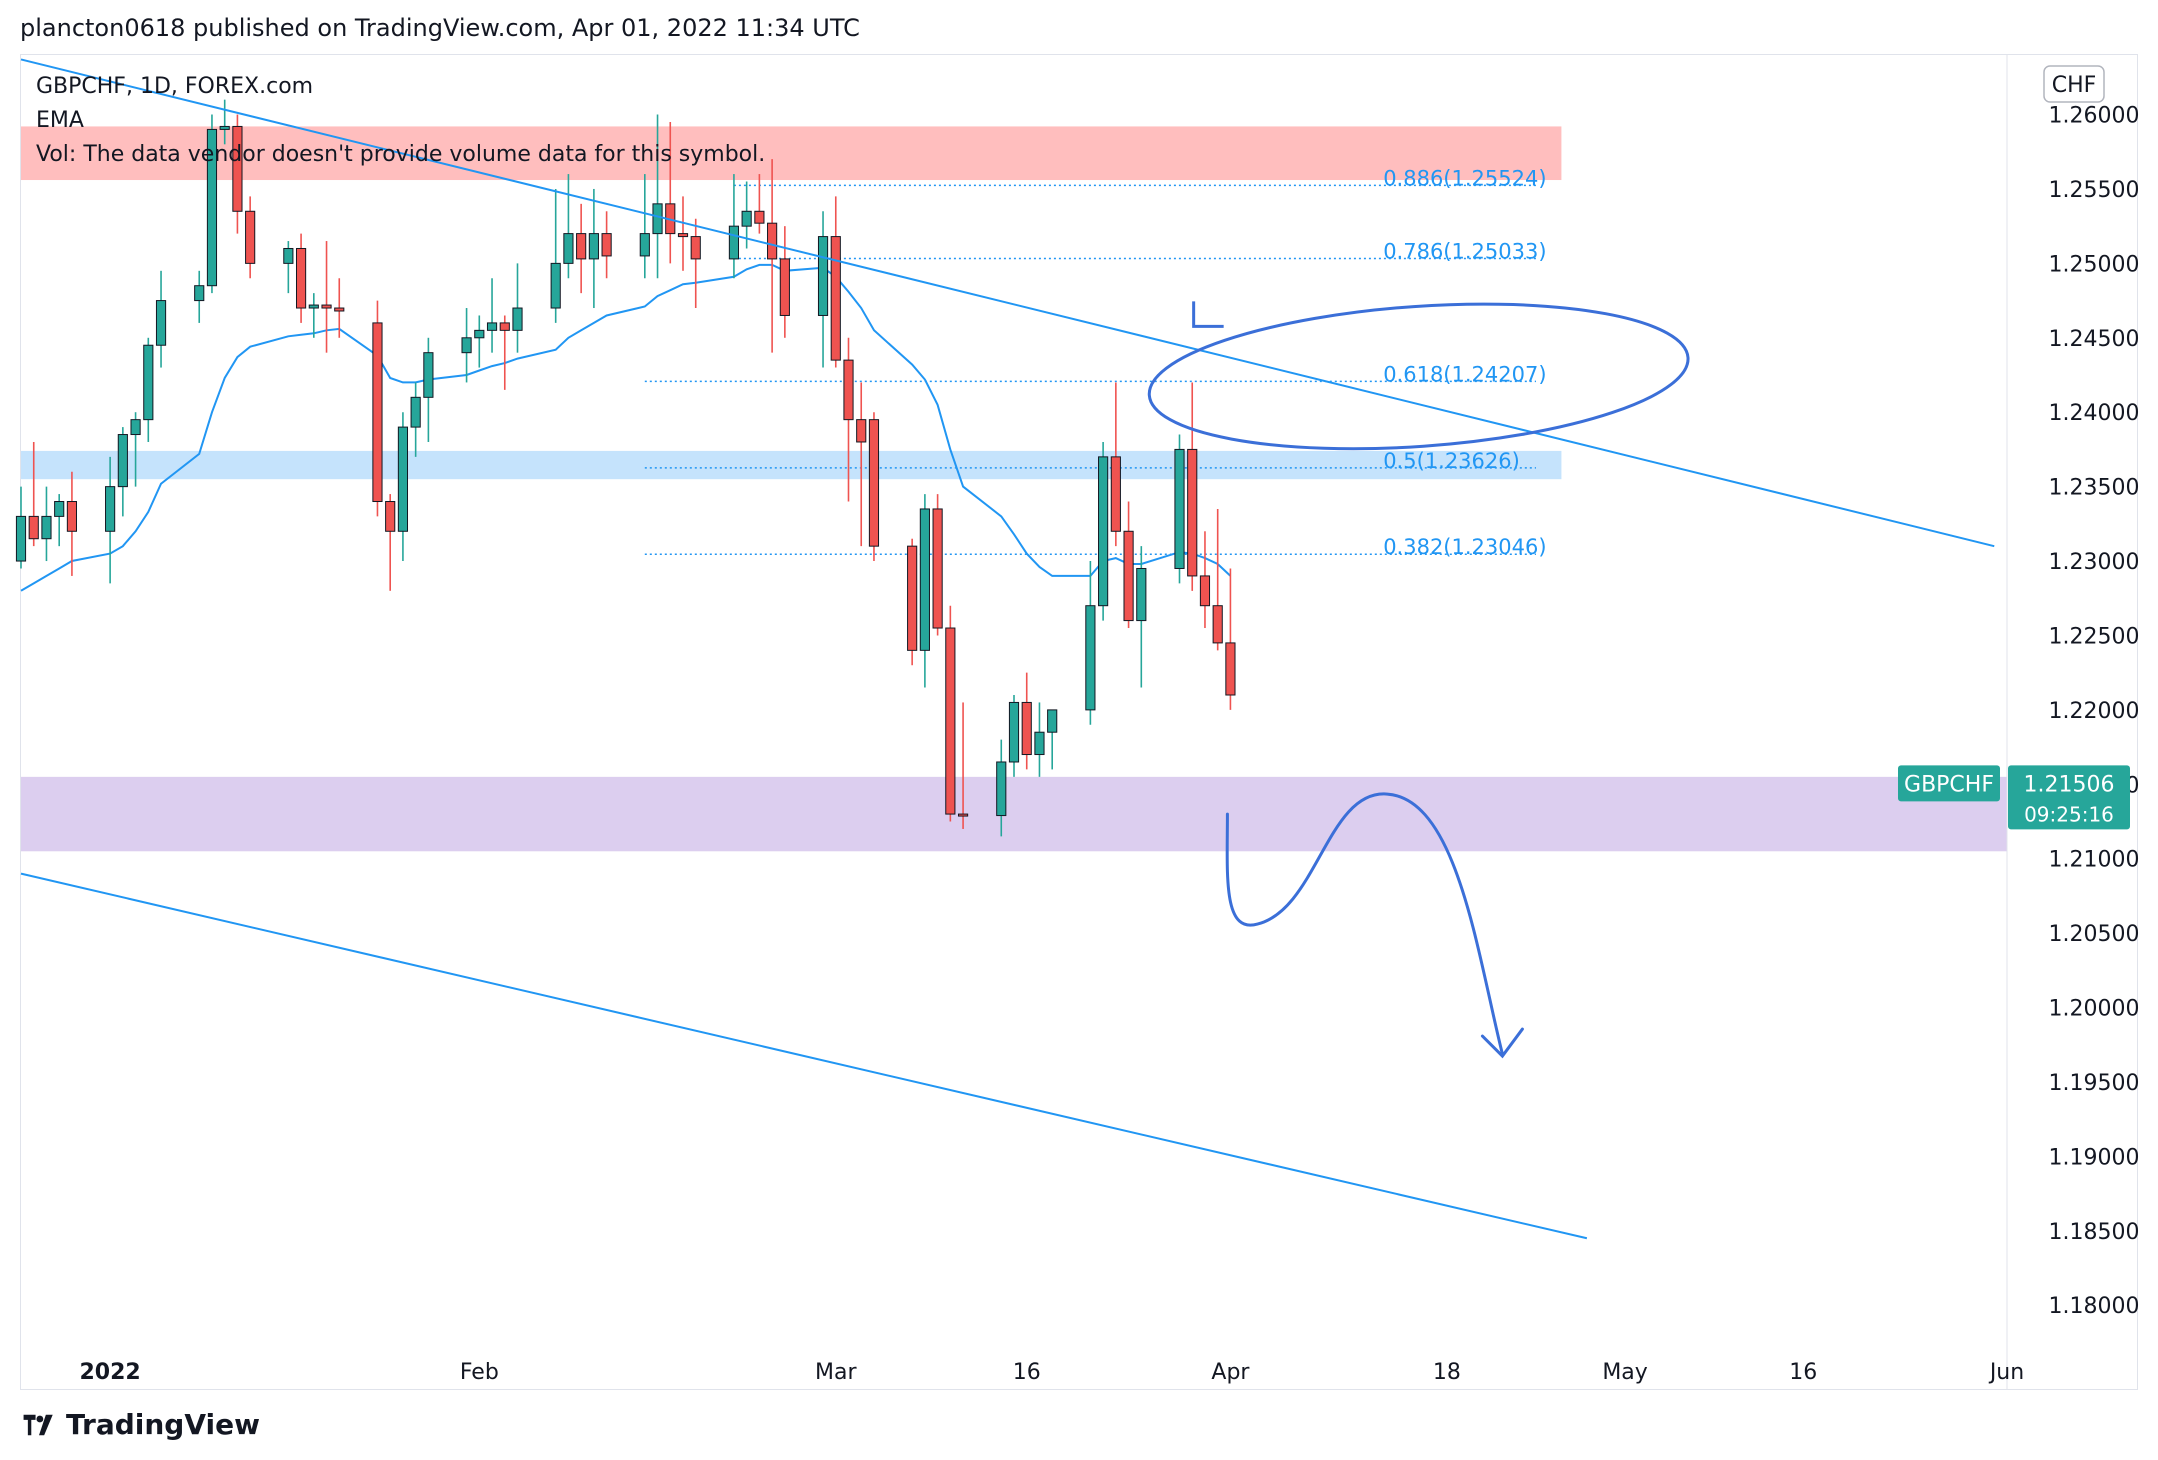  I want to click on footer: TradingView, so click(141, 1424).